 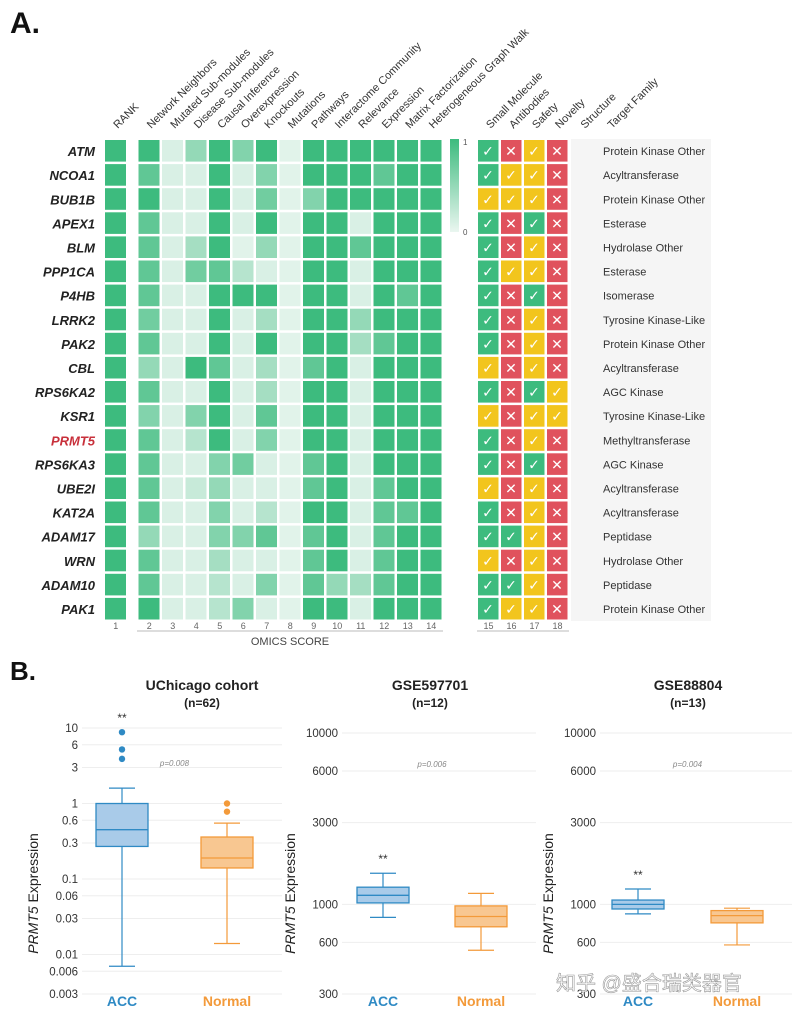 I want to click on panel-b-label: B., so click(x=23, y=671).